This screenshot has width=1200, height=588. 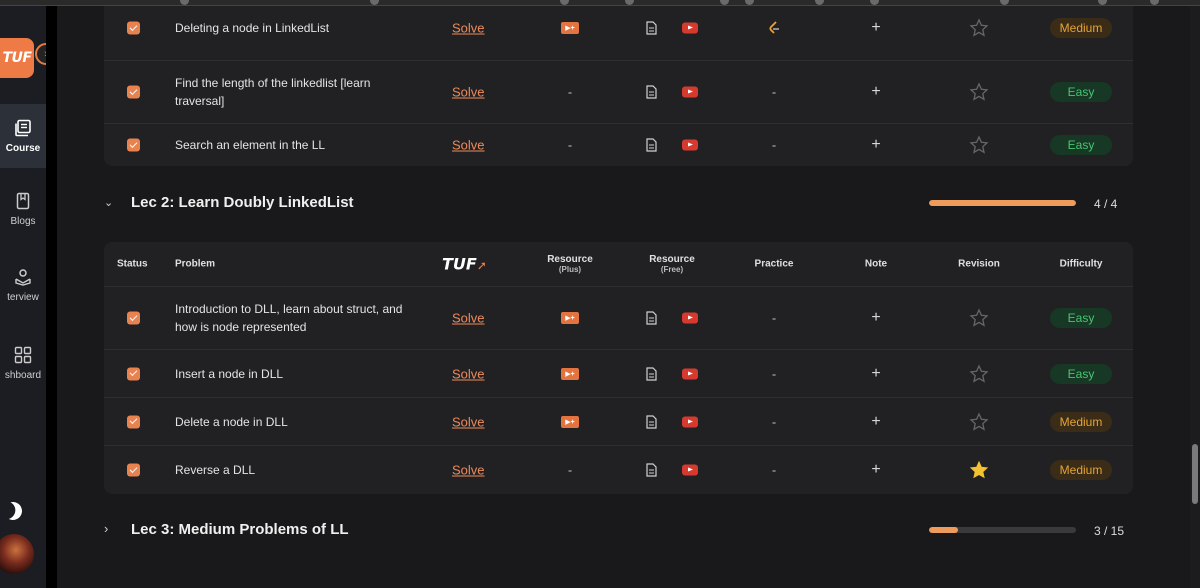 What do you see at coordinates (23, 209) in the screenshot?
I see `sidebar-item-blogs: Blogs` at bounding box center [23, 209].